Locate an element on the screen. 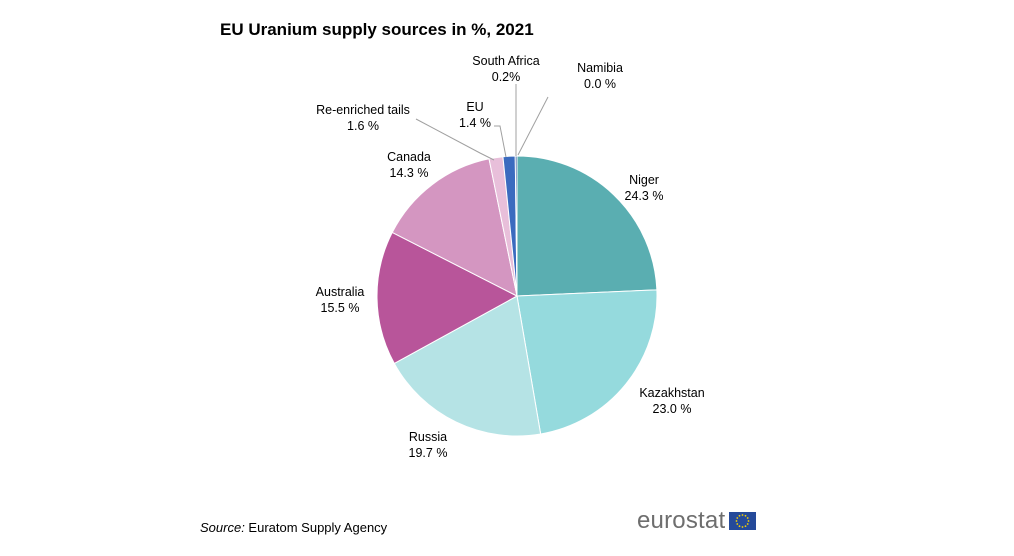 The image size is (1014, 556). slice-name-label: Namibia is located at coordinates (600, 68).